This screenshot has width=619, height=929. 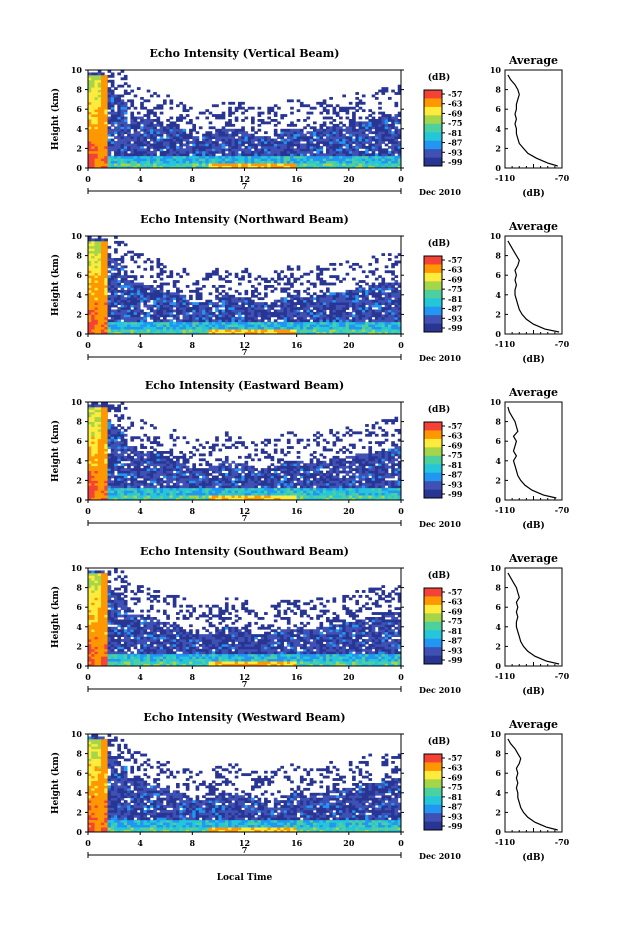 What do you see at coordinates (498, 90) in the screenshot?
I see `average-y-tick-label: 8` at bounding box center [498, 90].